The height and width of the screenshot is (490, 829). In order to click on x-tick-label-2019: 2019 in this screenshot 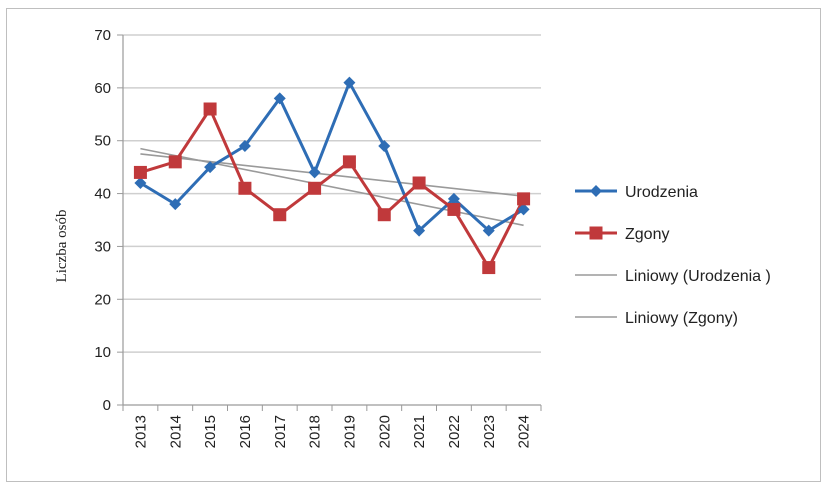, I will do `click(349, 431)`.